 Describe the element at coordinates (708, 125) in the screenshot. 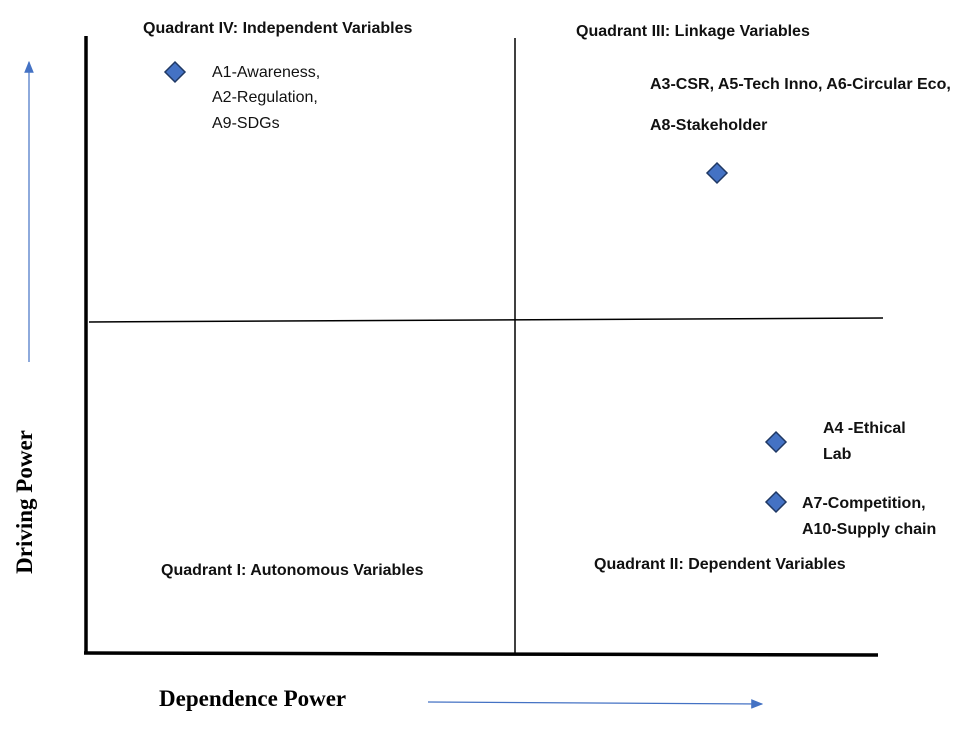

I see `point-label-a3-line2: A8-Stakeholder` at that location.